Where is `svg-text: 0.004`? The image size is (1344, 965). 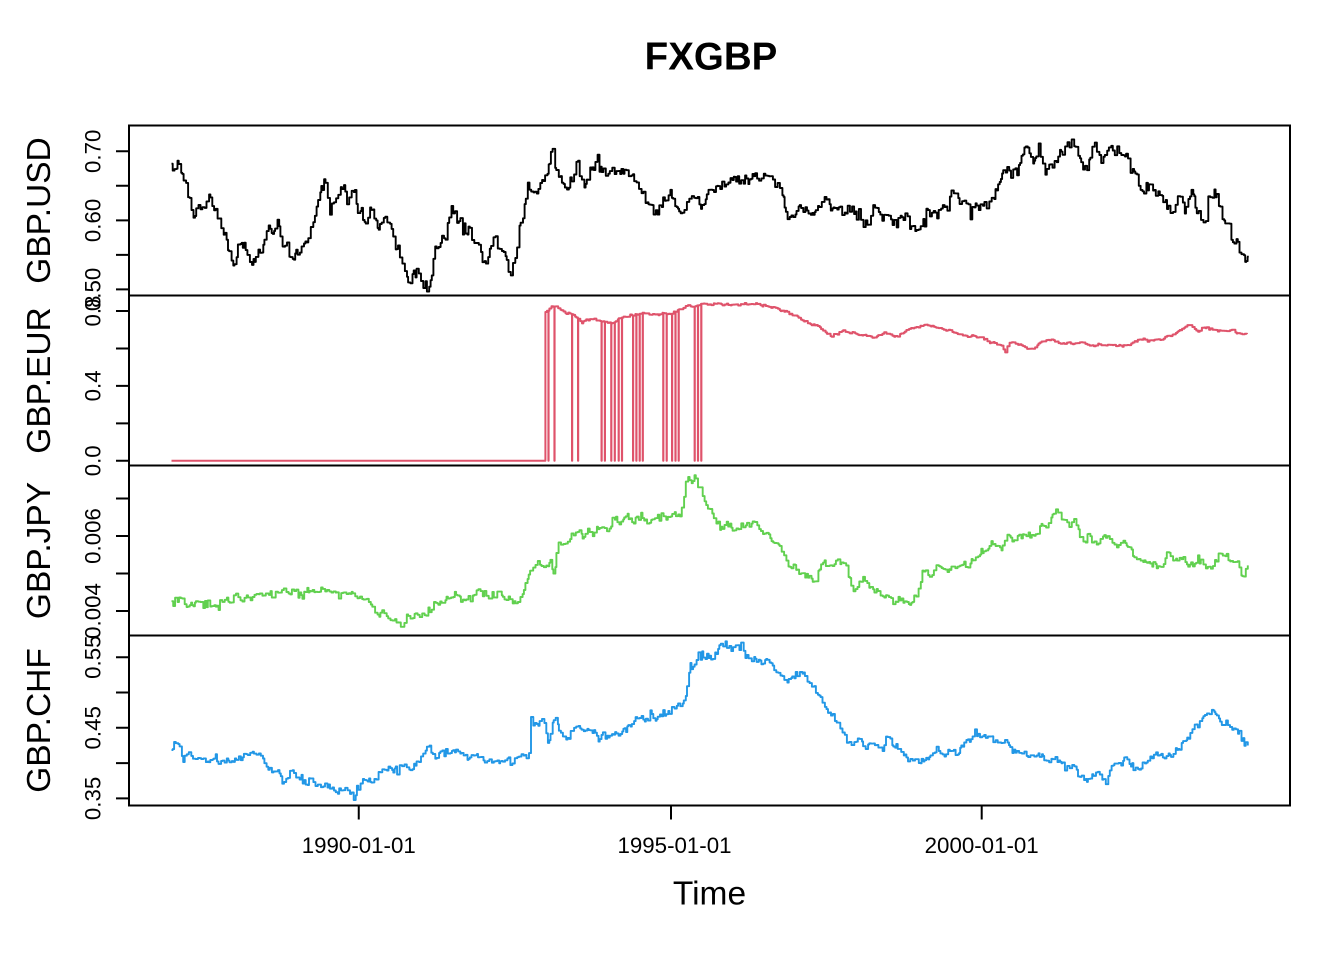
svg-text: 0.004 is located at coordinates (92, 611).